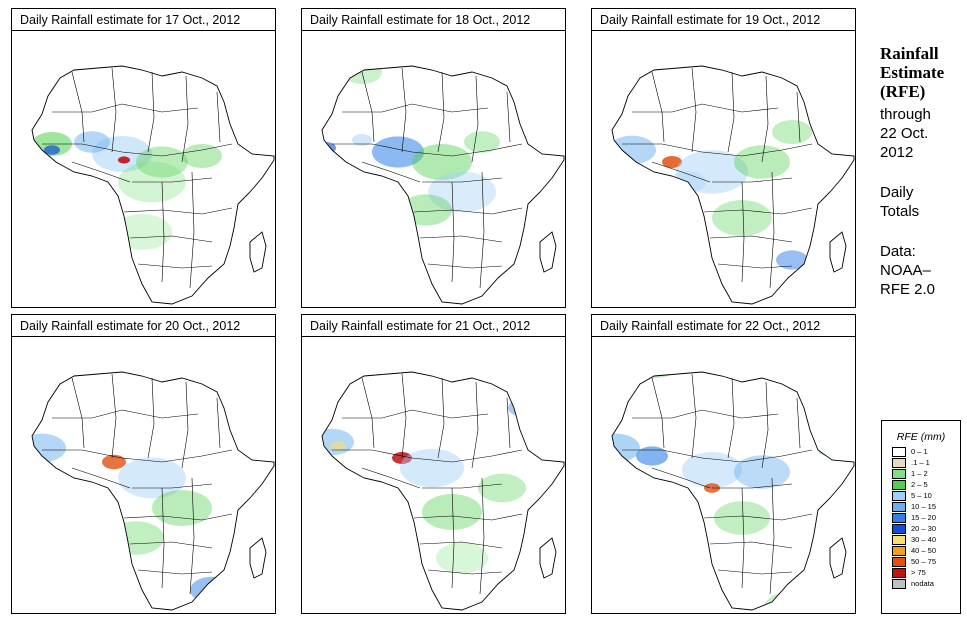 The width and height of the screenshot is (967, 626). I want to click on legend-label: 5 – 10, so click(921, 495).